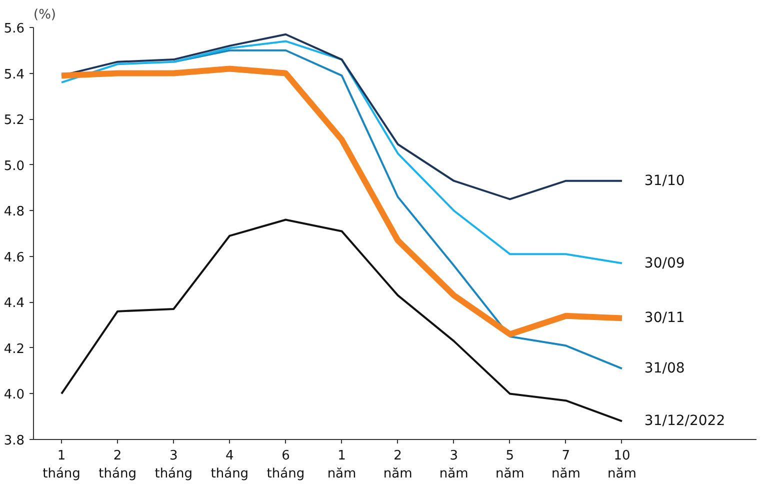 The image size is (761, 484). Describe the element at coordinates (61, 465) in the screenshot. I see `x-tick-label: 1 tháng` at that location.